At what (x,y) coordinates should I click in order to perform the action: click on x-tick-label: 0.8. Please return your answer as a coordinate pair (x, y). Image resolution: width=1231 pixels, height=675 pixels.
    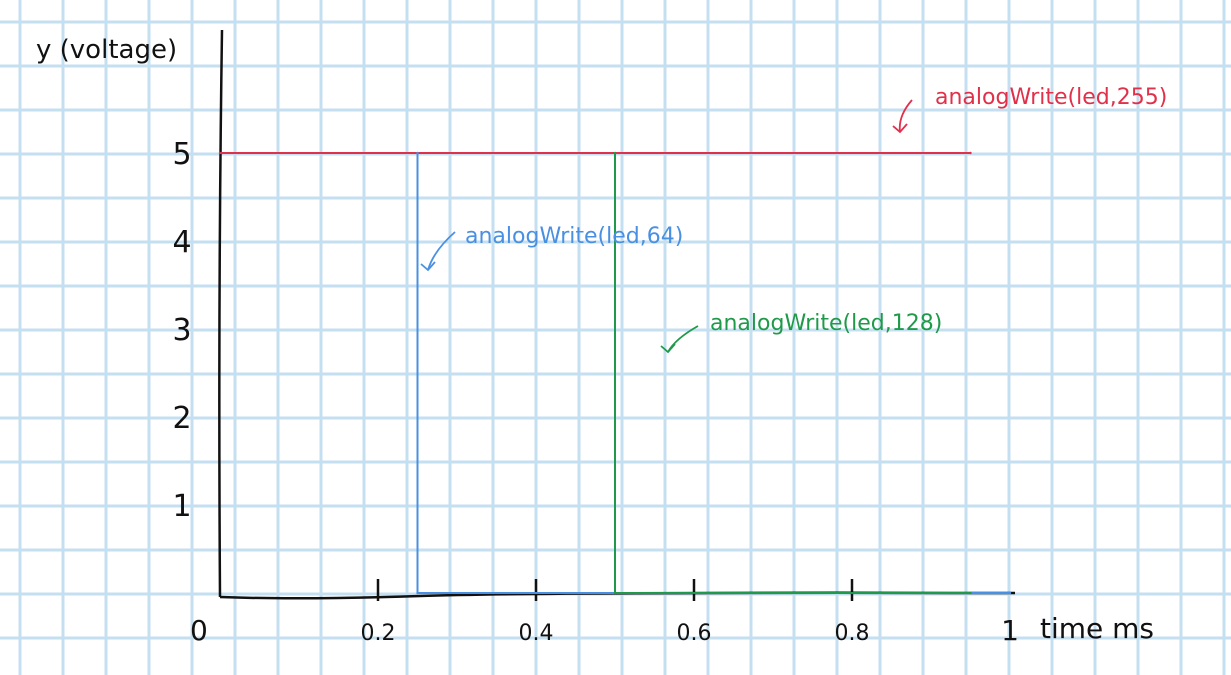
    Looking at the image, I should click on (852, 633).